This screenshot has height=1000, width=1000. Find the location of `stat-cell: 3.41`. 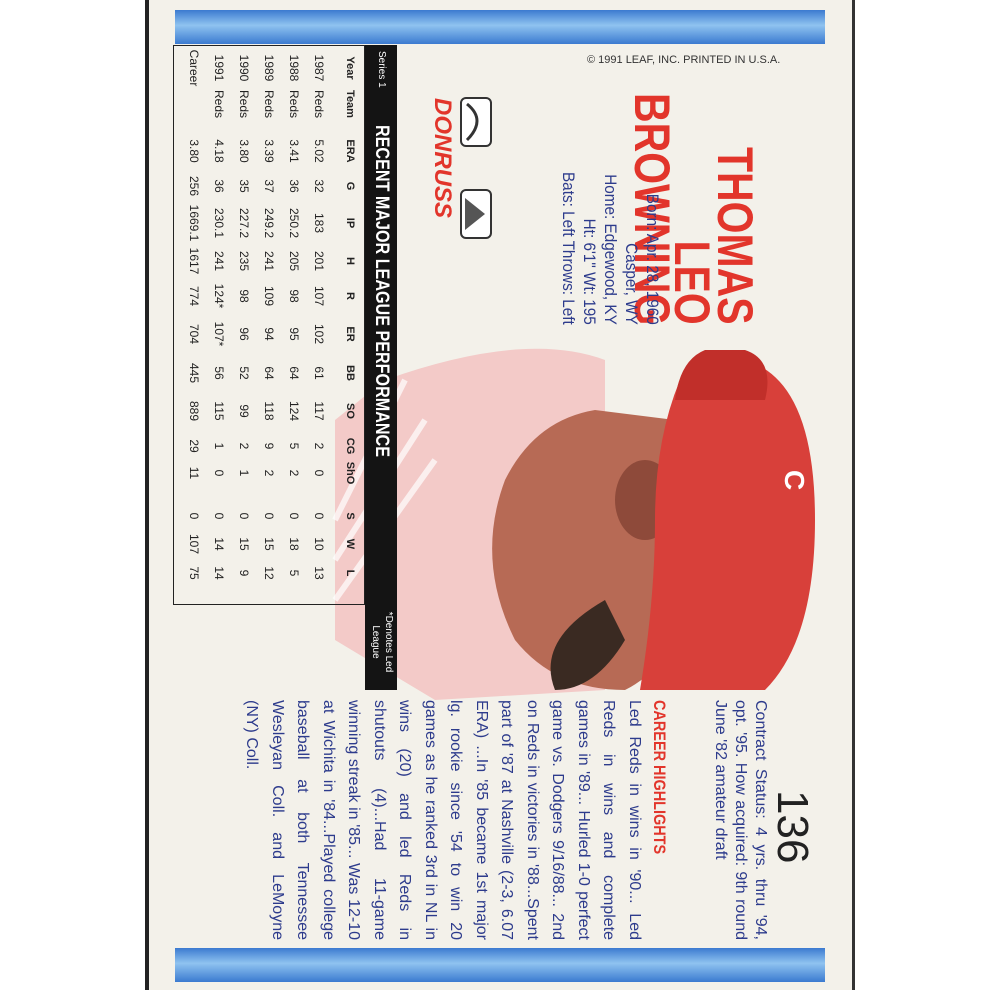

stat-cell: 3.41 is located at coordinates (294, 151).